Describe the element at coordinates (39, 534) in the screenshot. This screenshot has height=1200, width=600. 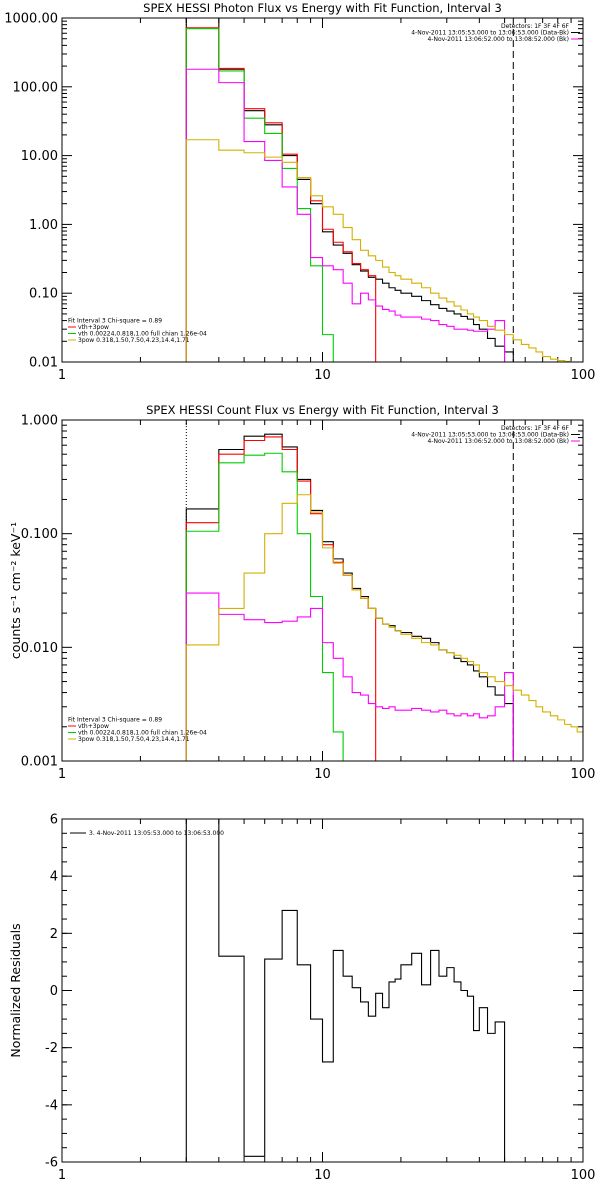
I see `y-tick-label: 0.100` at that location.